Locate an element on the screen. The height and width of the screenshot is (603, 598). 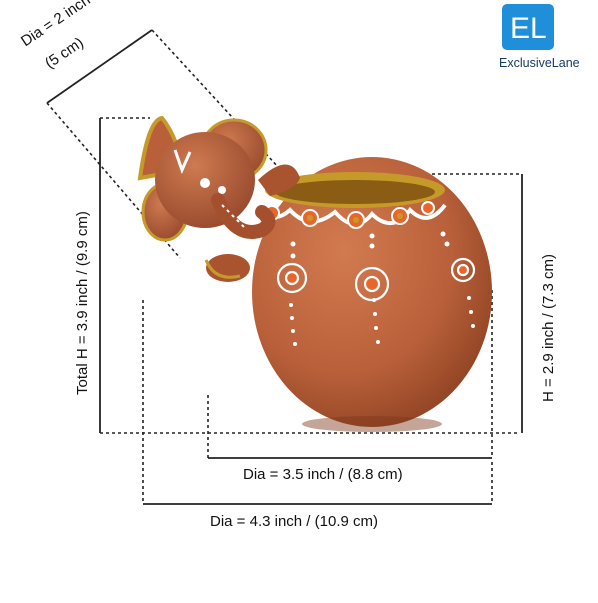
pot-height-label: H = 2.9 inch / (7.3 cm) is located at coordinates (548, 328).